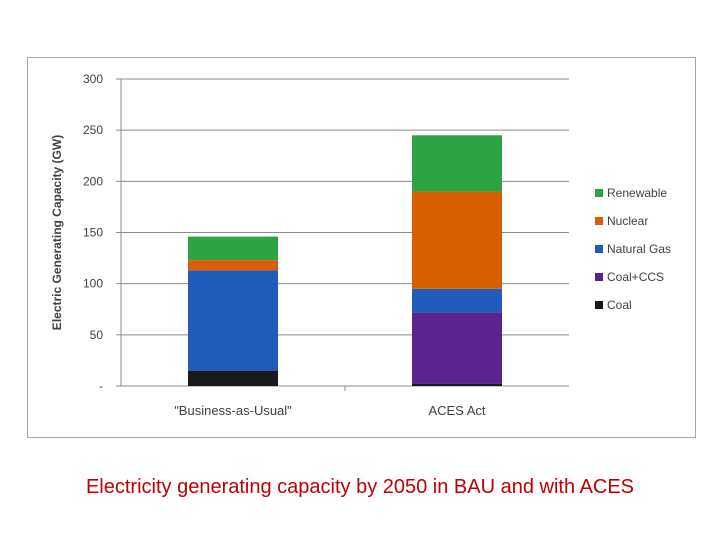  I want to click on y-tick-label: 150, so click(93, 233).